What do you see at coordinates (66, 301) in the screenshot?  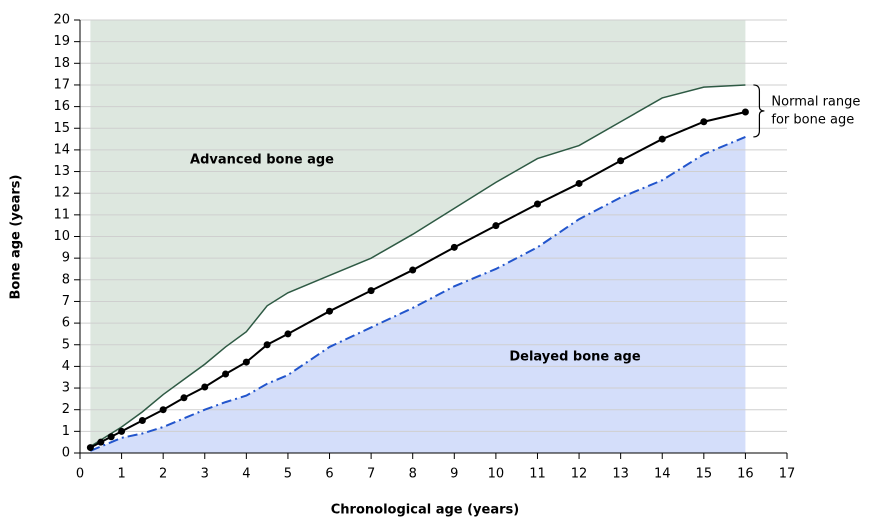 I see `y-tick-label: 7` at bounding box center [66, 301].